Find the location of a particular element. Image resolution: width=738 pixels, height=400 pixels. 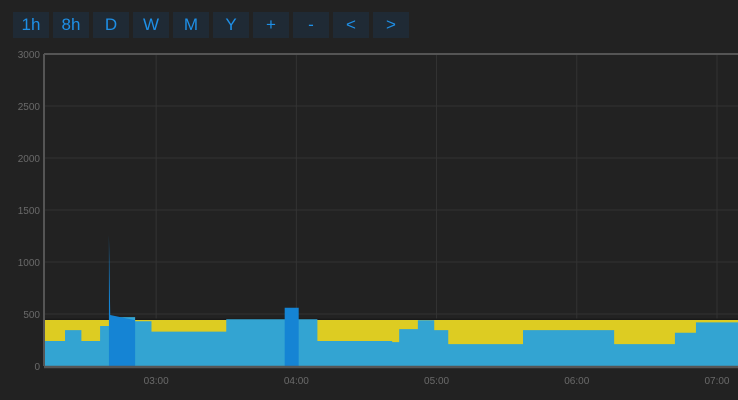

y-tick-label: 3000 is located at coordinates (29, 55).